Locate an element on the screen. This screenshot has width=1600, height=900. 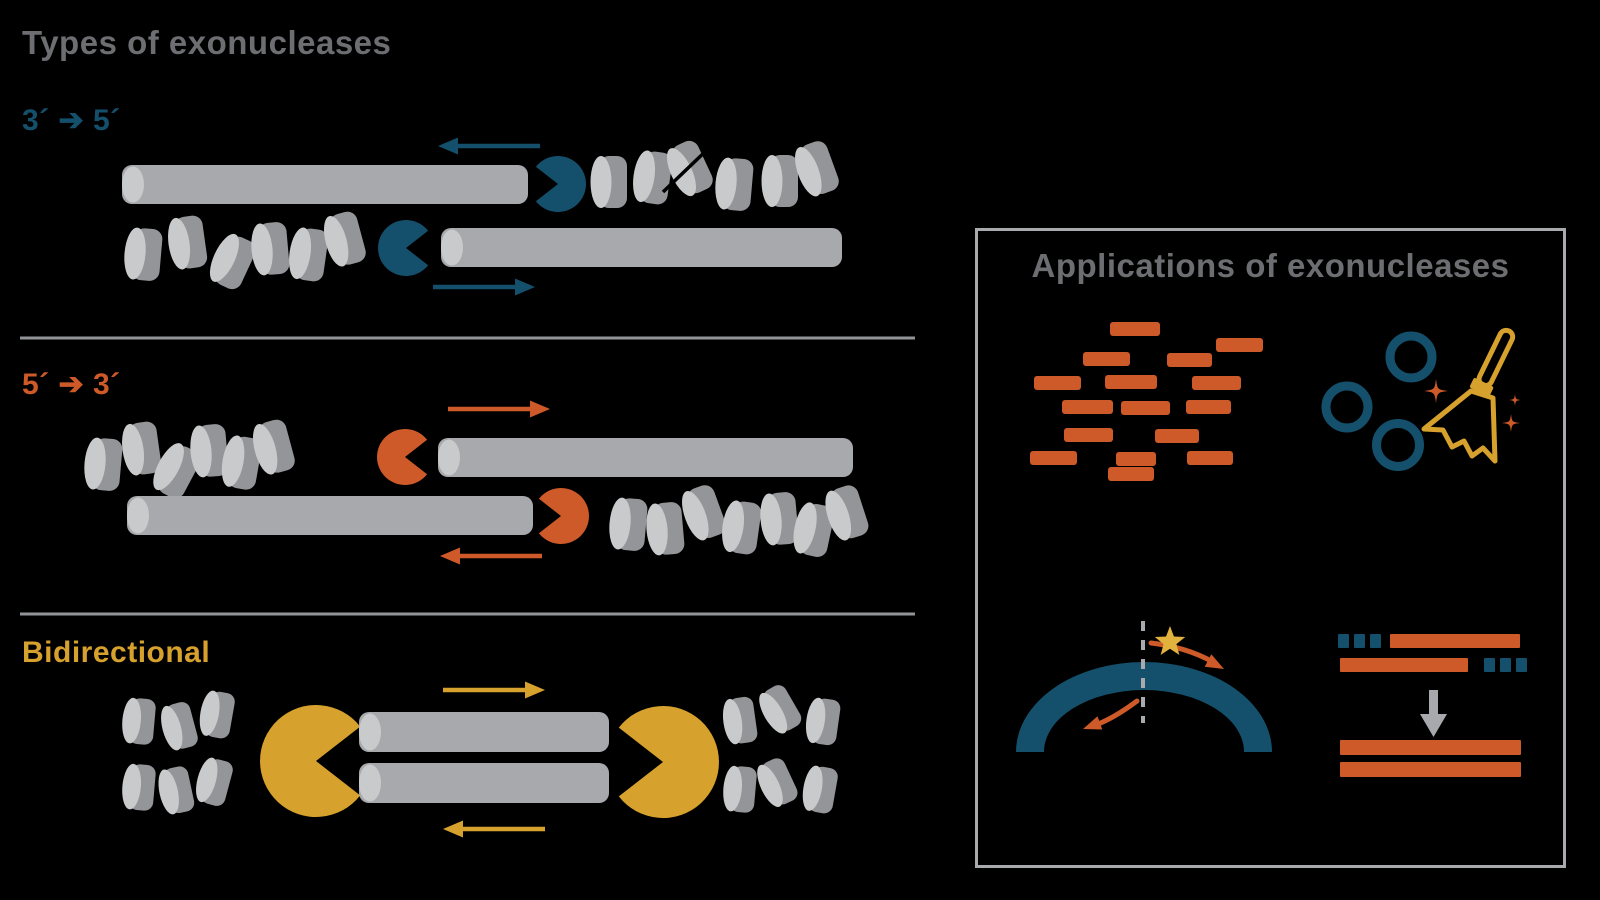
page-title: Types of exonucleases is located at coordinates (207, 42).